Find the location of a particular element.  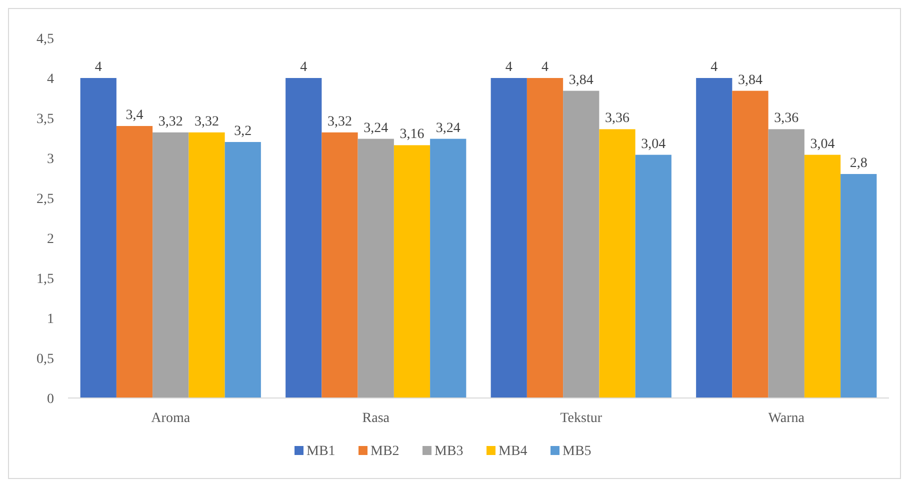

data-label: 3,2 is located at coordinates (243, 131).